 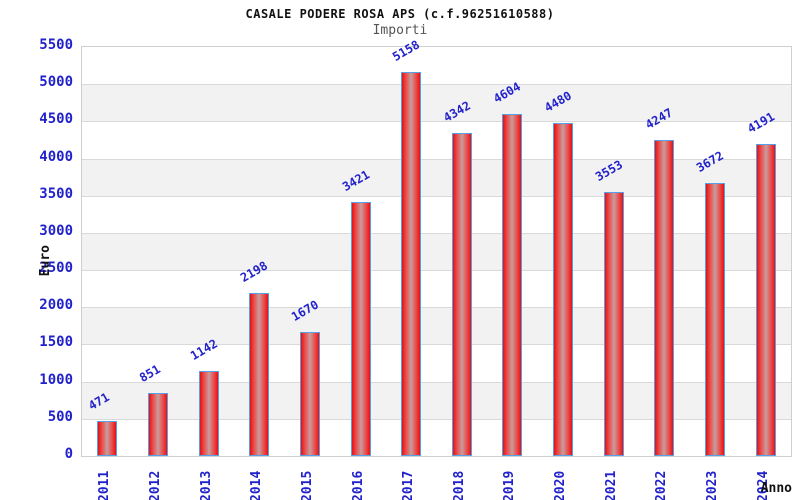 What do you see at coordinates (56, 119) in the screenshot?
I see `y-tick-label: 4500` at bounding box center [56, 119].